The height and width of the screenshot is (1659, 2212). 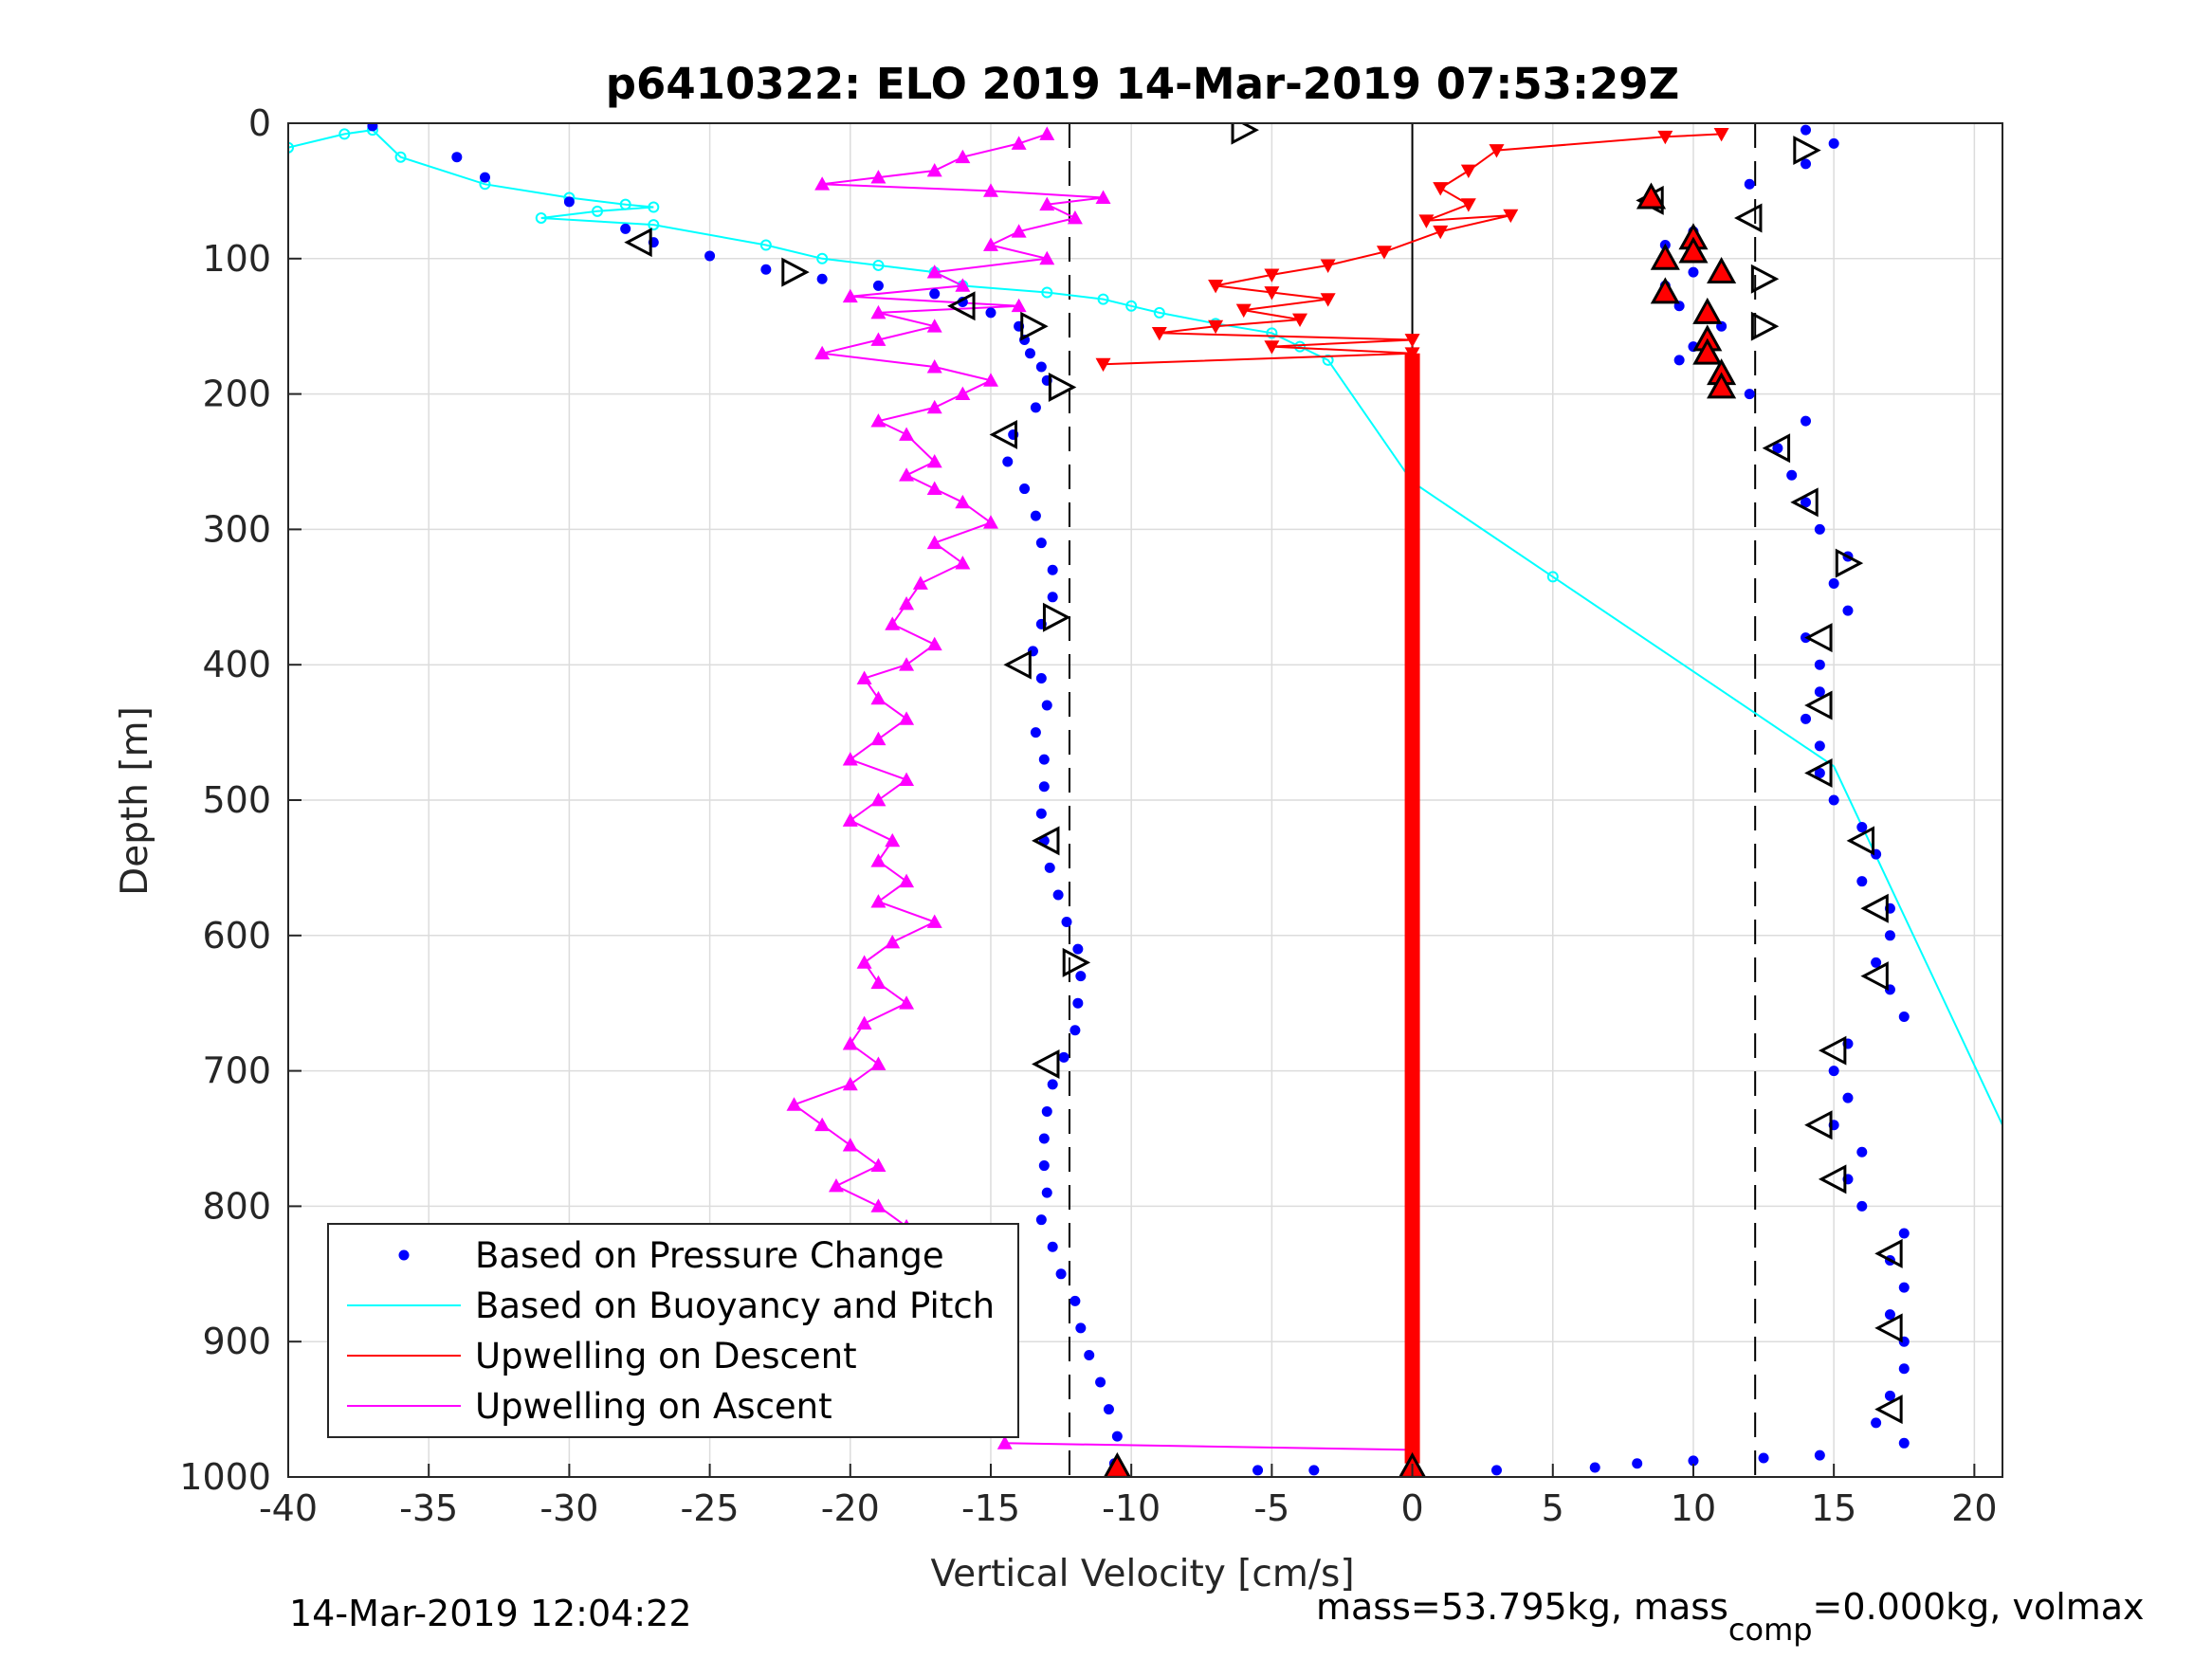 What do you see at coordinates (490, 1613) in the screenshot?
I see `footer-timestamp: 14-Mar-2019 12:04:22` at bounding box center [490, 1613].